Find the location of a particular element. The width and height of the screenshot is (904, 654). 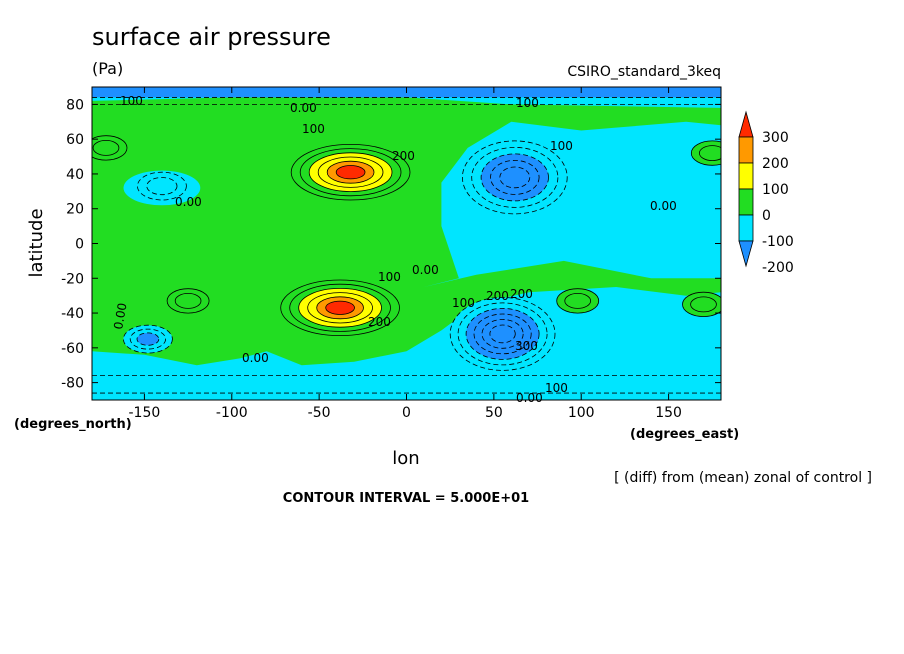

subtitle: [ (diff) from (mean) zonal of control ] is located at coordinates (743, 478).